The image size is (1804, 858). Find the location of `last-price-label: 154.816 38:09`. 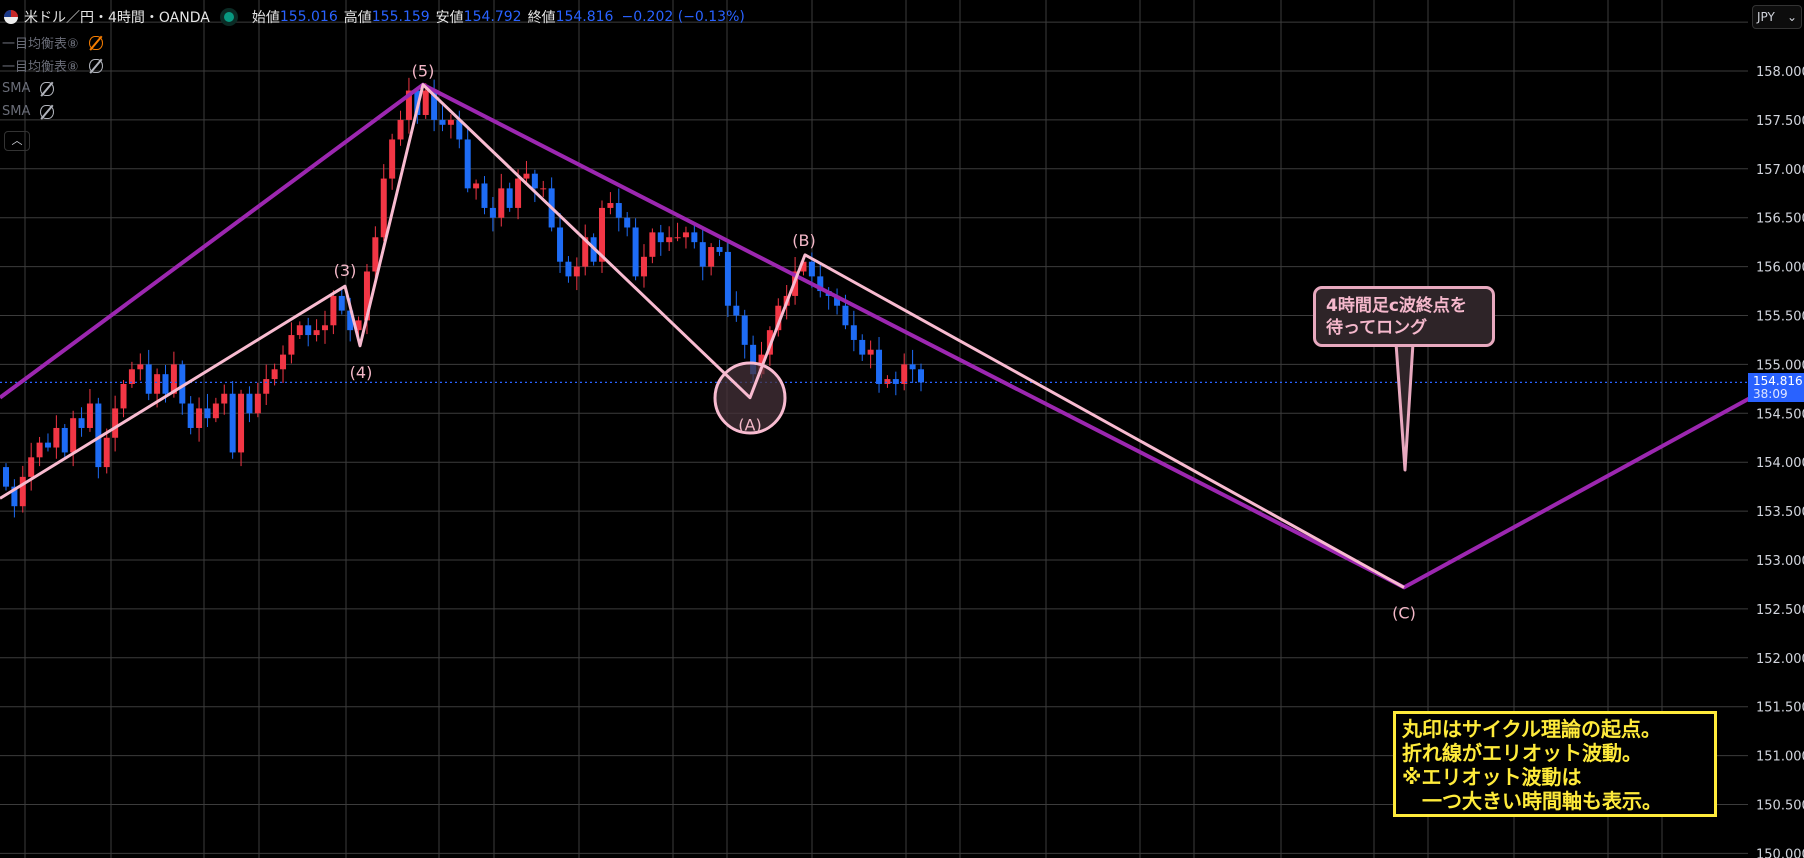

last-price-label: 154.816 38:09 is located at coordinates (1776, 387).